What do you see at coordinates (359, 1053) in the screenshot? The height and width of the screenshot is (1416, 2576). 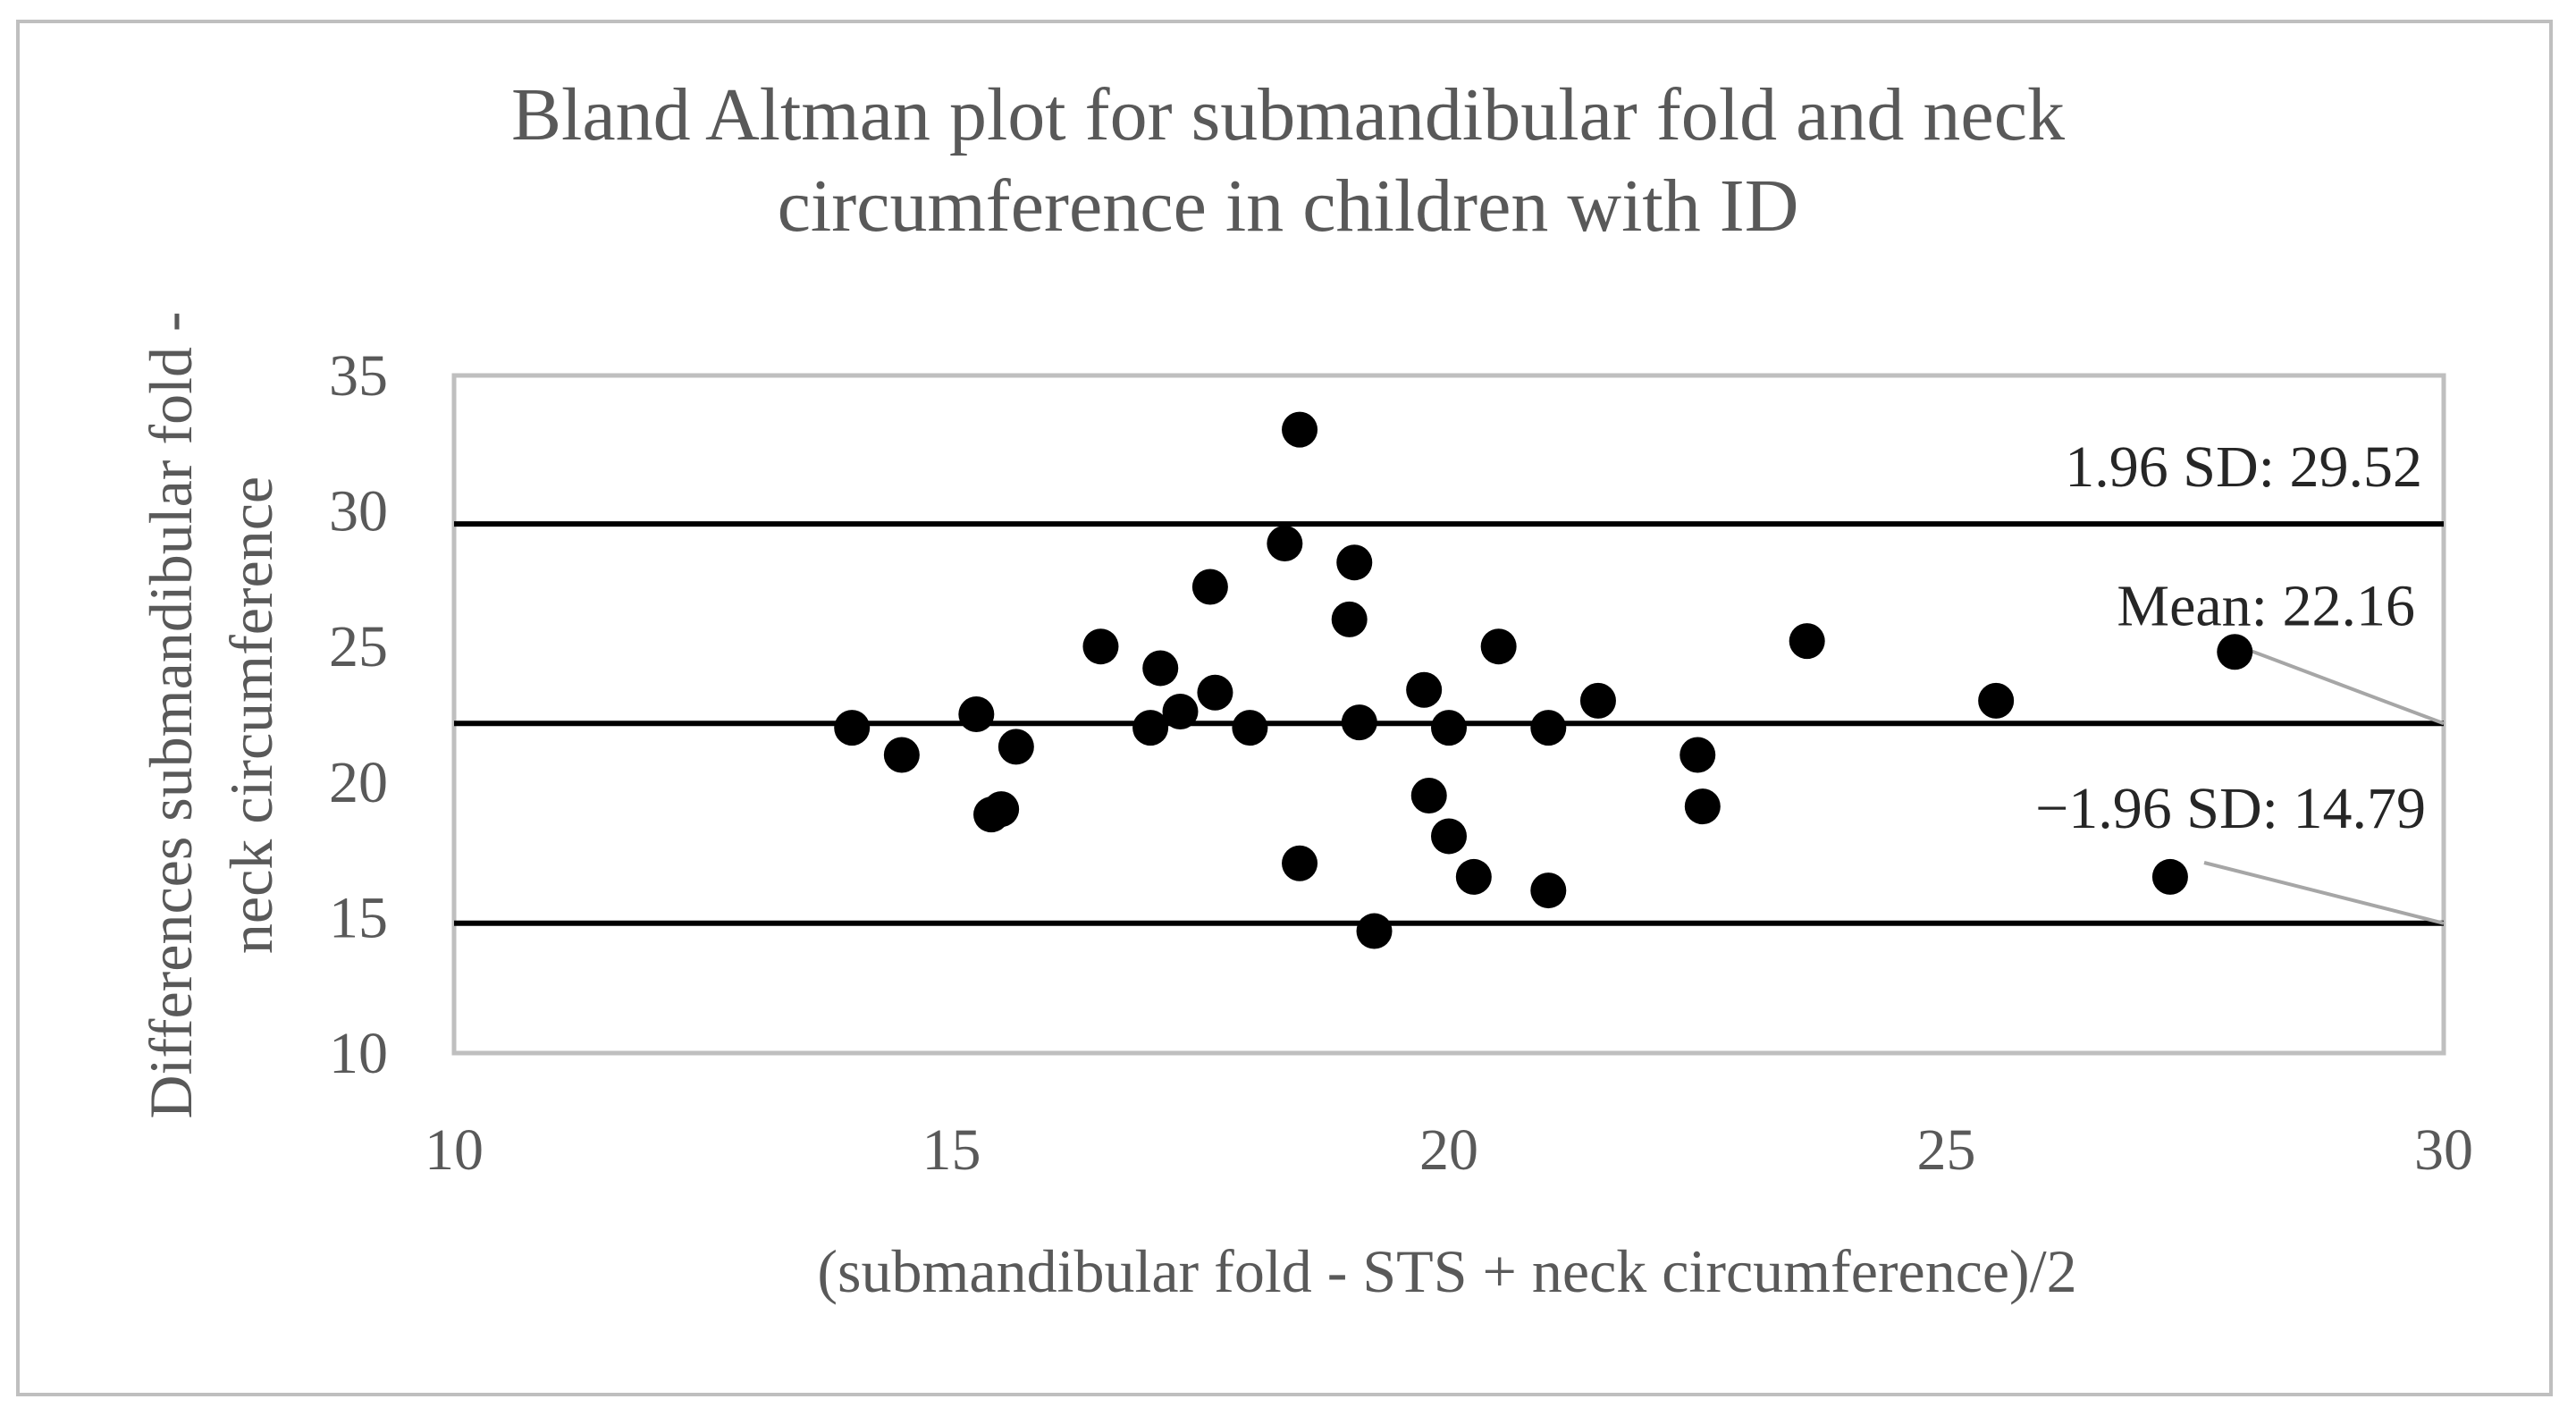 I see `y-tick-label: 10` at bounding box center [359, 1053].